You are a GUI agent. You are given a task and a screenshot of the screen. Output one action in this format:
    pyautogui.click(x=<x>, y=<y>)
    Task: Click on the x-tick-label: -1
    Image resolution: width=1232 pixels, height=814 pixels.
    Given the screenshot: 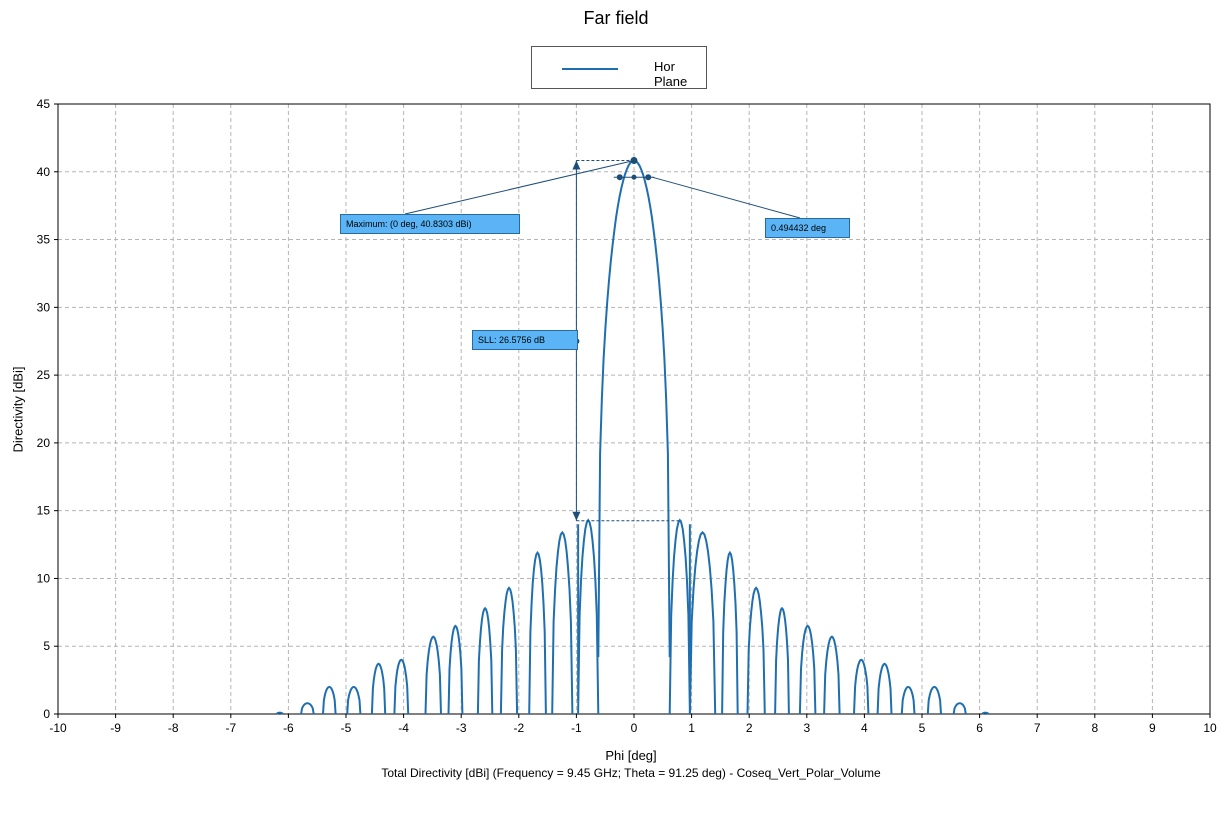 What is the action you would take?
    pyautogui.click(x=576, y=728)
    